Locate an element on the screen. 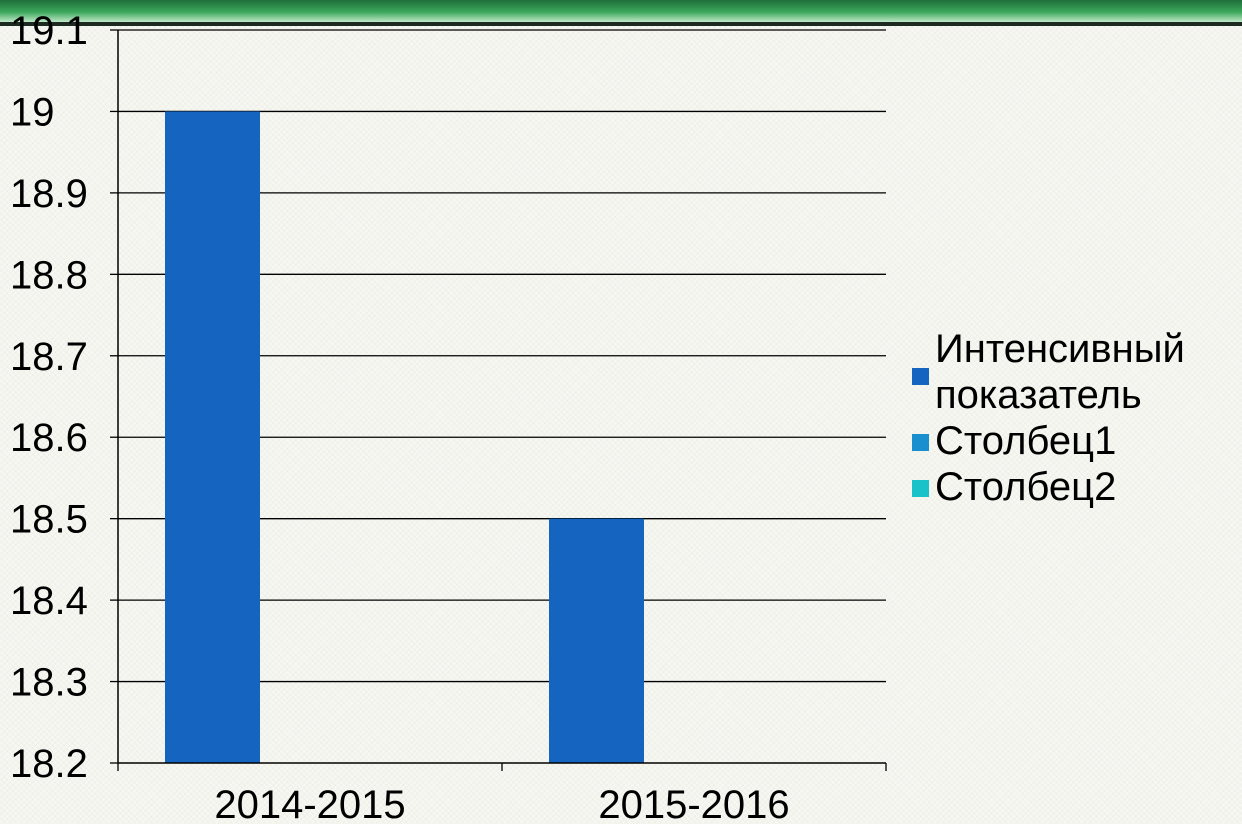 The image size is (1242, 824). x-tick-label: 2015-2016 is located at coordinates (693, 803).